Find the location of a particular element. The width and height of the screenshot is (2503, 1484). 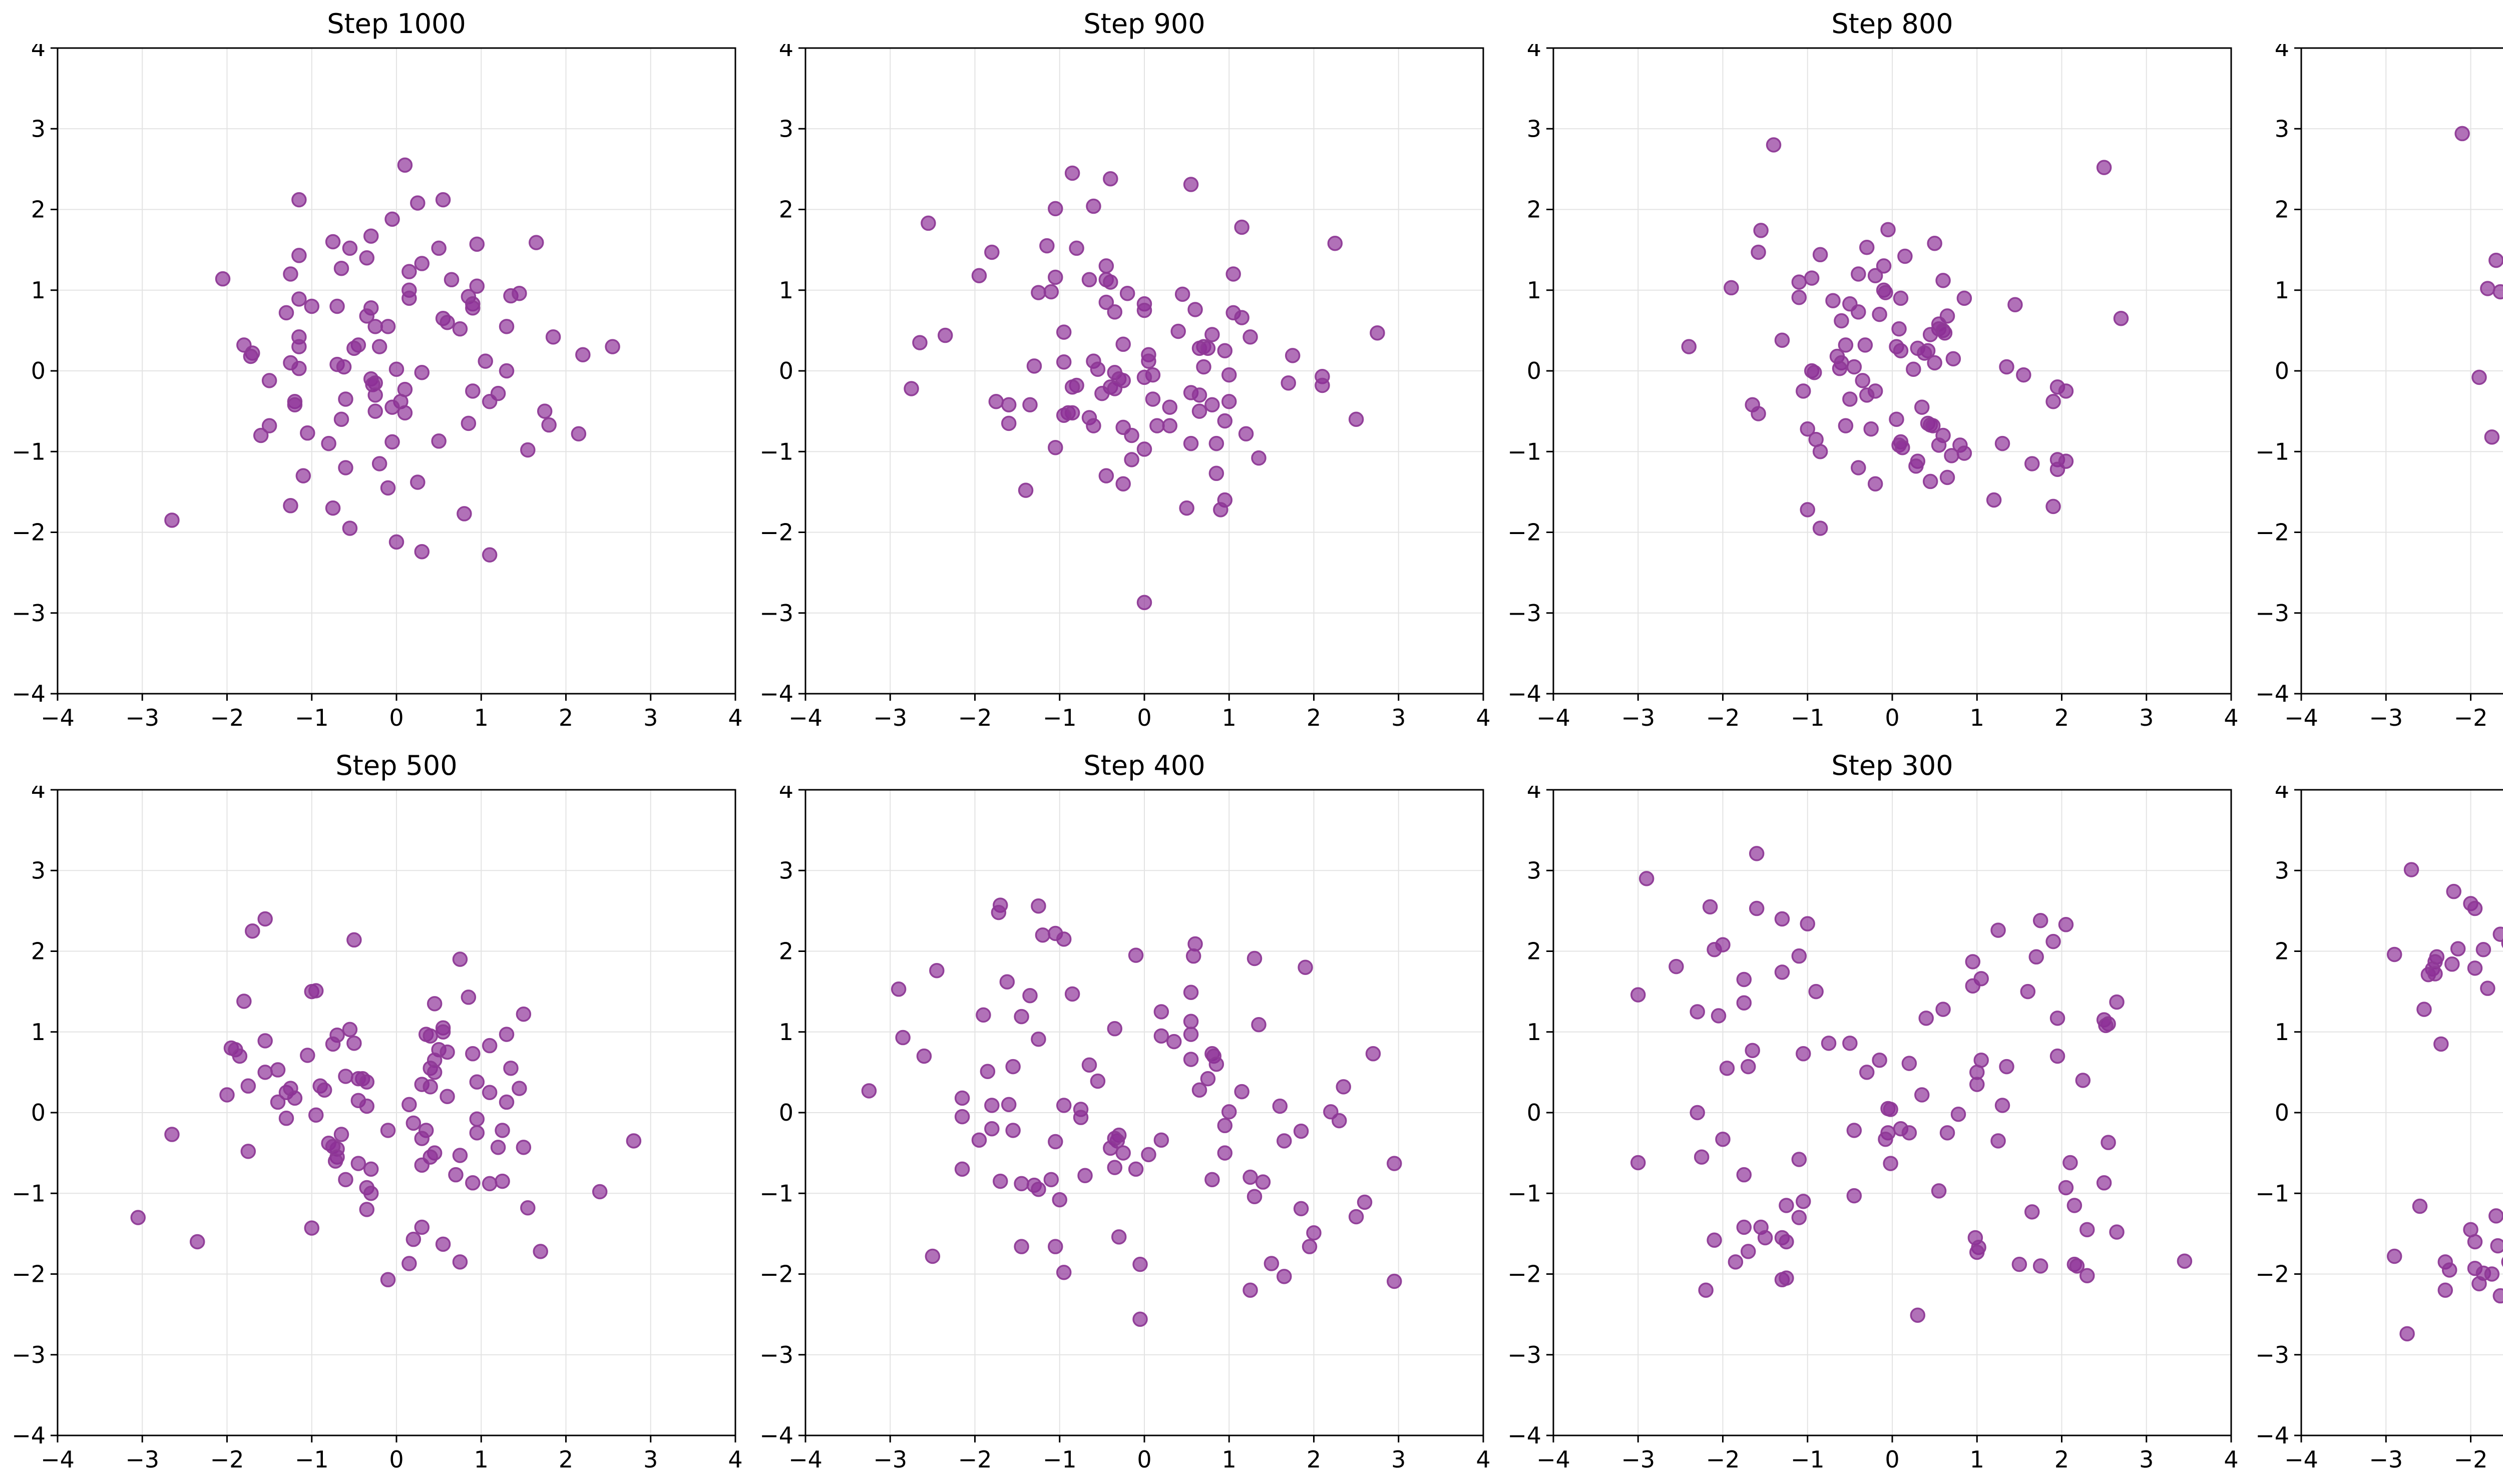

x-tick-label: 0 is located at coordinates (396, 717).